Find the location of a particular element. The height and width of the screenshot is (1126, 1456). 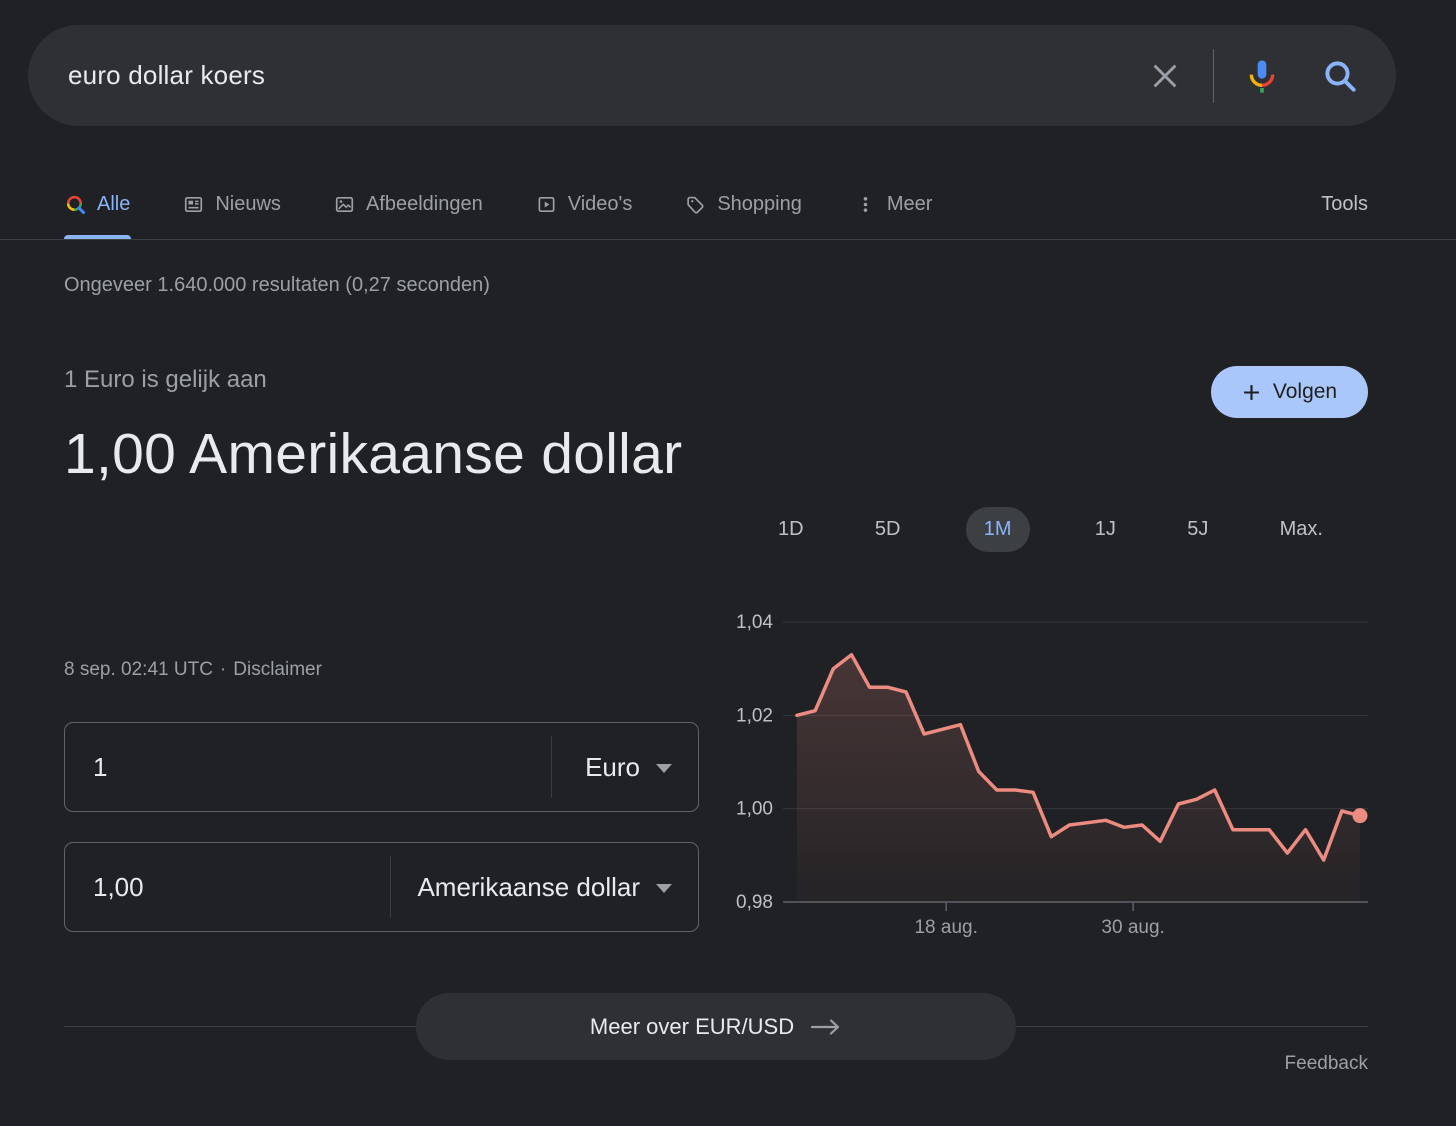

tab-alle: Alle is located at coordinates (98, 204).